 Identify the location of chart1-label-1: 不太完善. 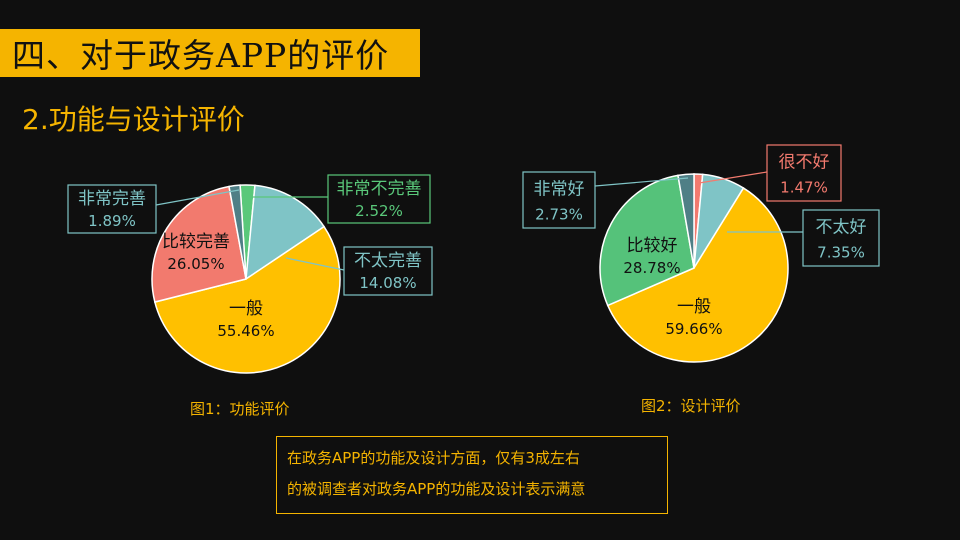
(388, 261).